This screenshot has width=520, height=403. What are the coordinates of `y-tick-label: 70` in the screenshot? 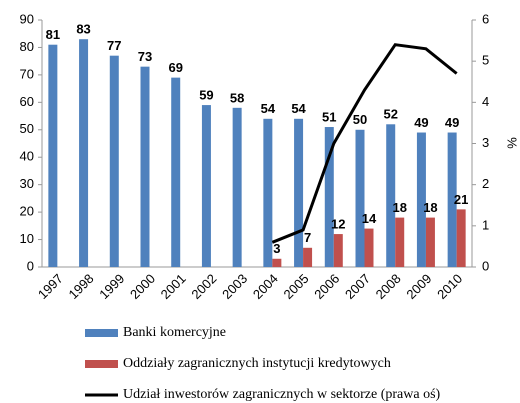 It's located at (27, 73).